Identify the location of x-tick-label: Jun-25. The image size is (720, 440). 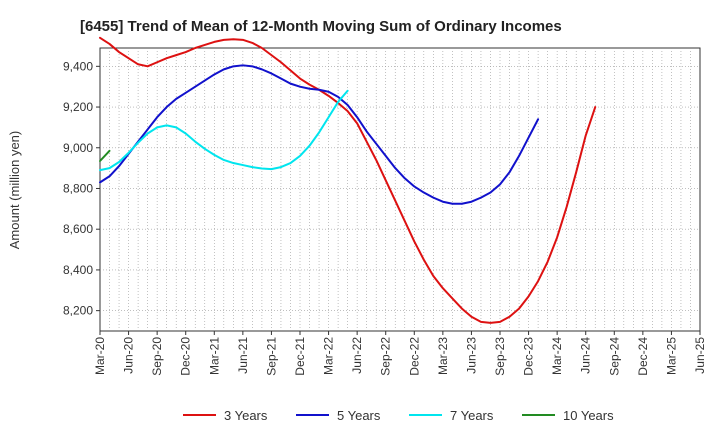
(700, 355).